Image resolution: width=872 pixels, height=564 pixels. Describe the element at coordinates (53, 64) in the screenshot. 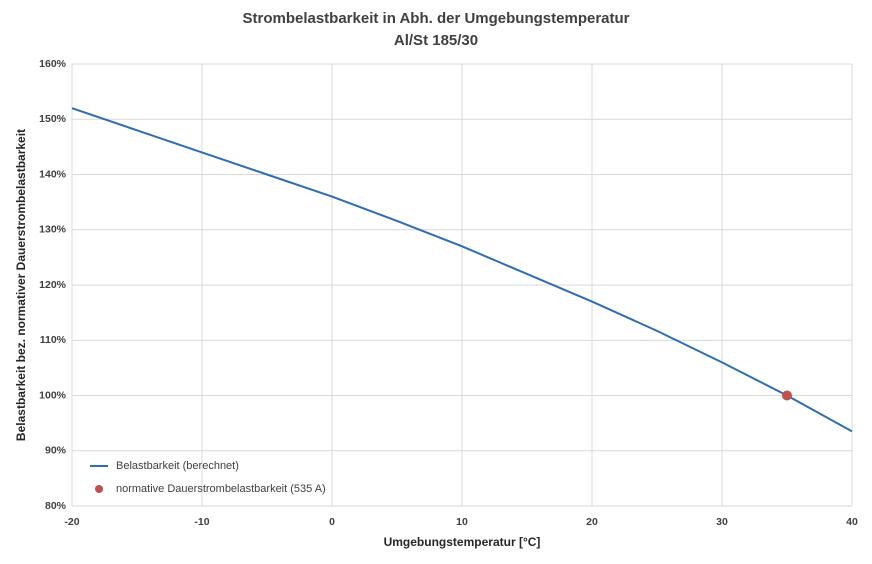

I see `y-tick-label: 160%` at that location.